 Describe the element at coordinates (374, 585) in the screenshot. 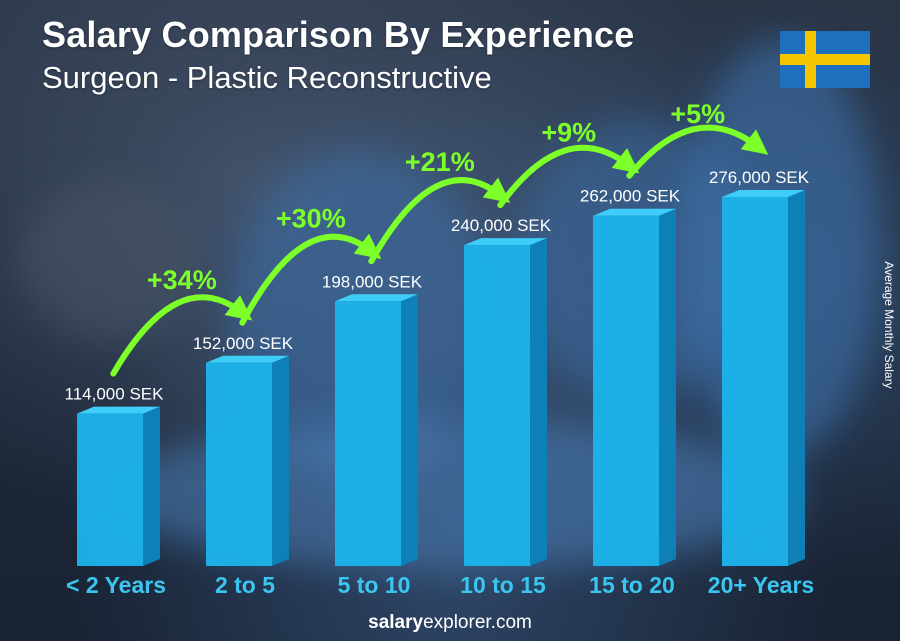

I see `category-tick-label: 5 to 10` at that location.